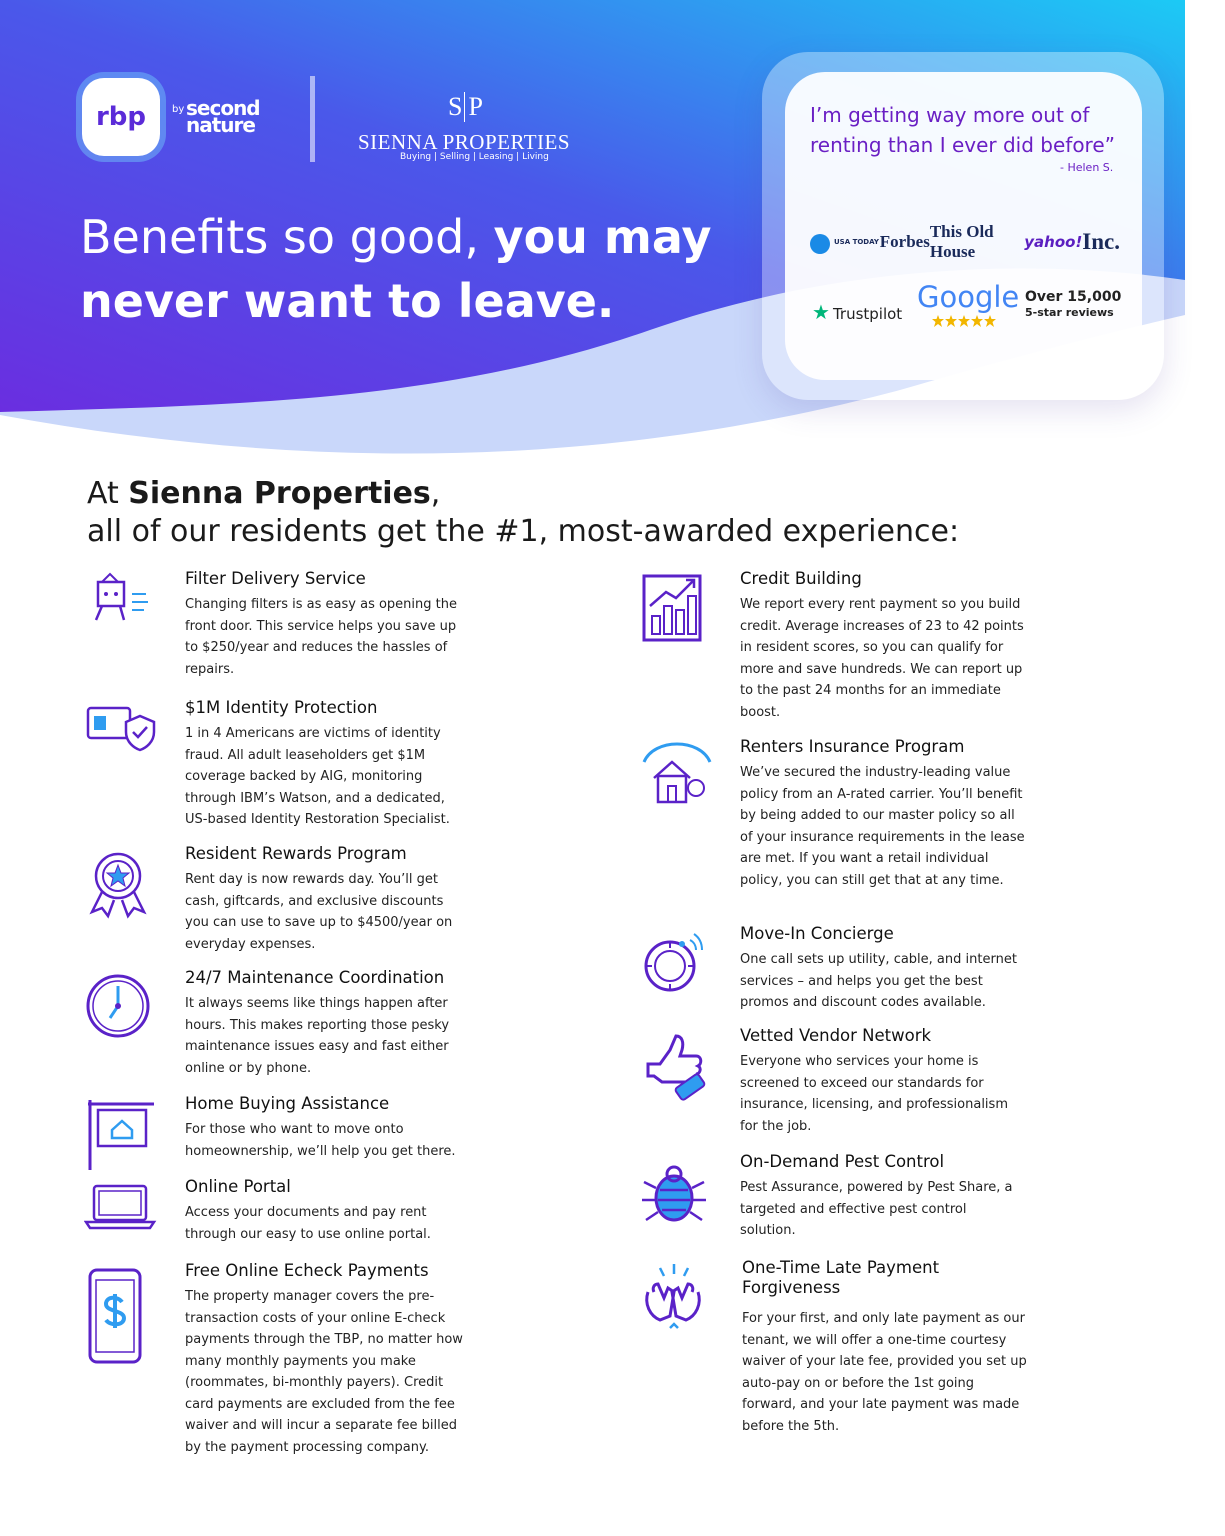 The width and height of the screenshot is (1225, 1536). Describe the element at coordinates (1101, 241) in the screenshot. I see `press-logo: Inc.` at that location.